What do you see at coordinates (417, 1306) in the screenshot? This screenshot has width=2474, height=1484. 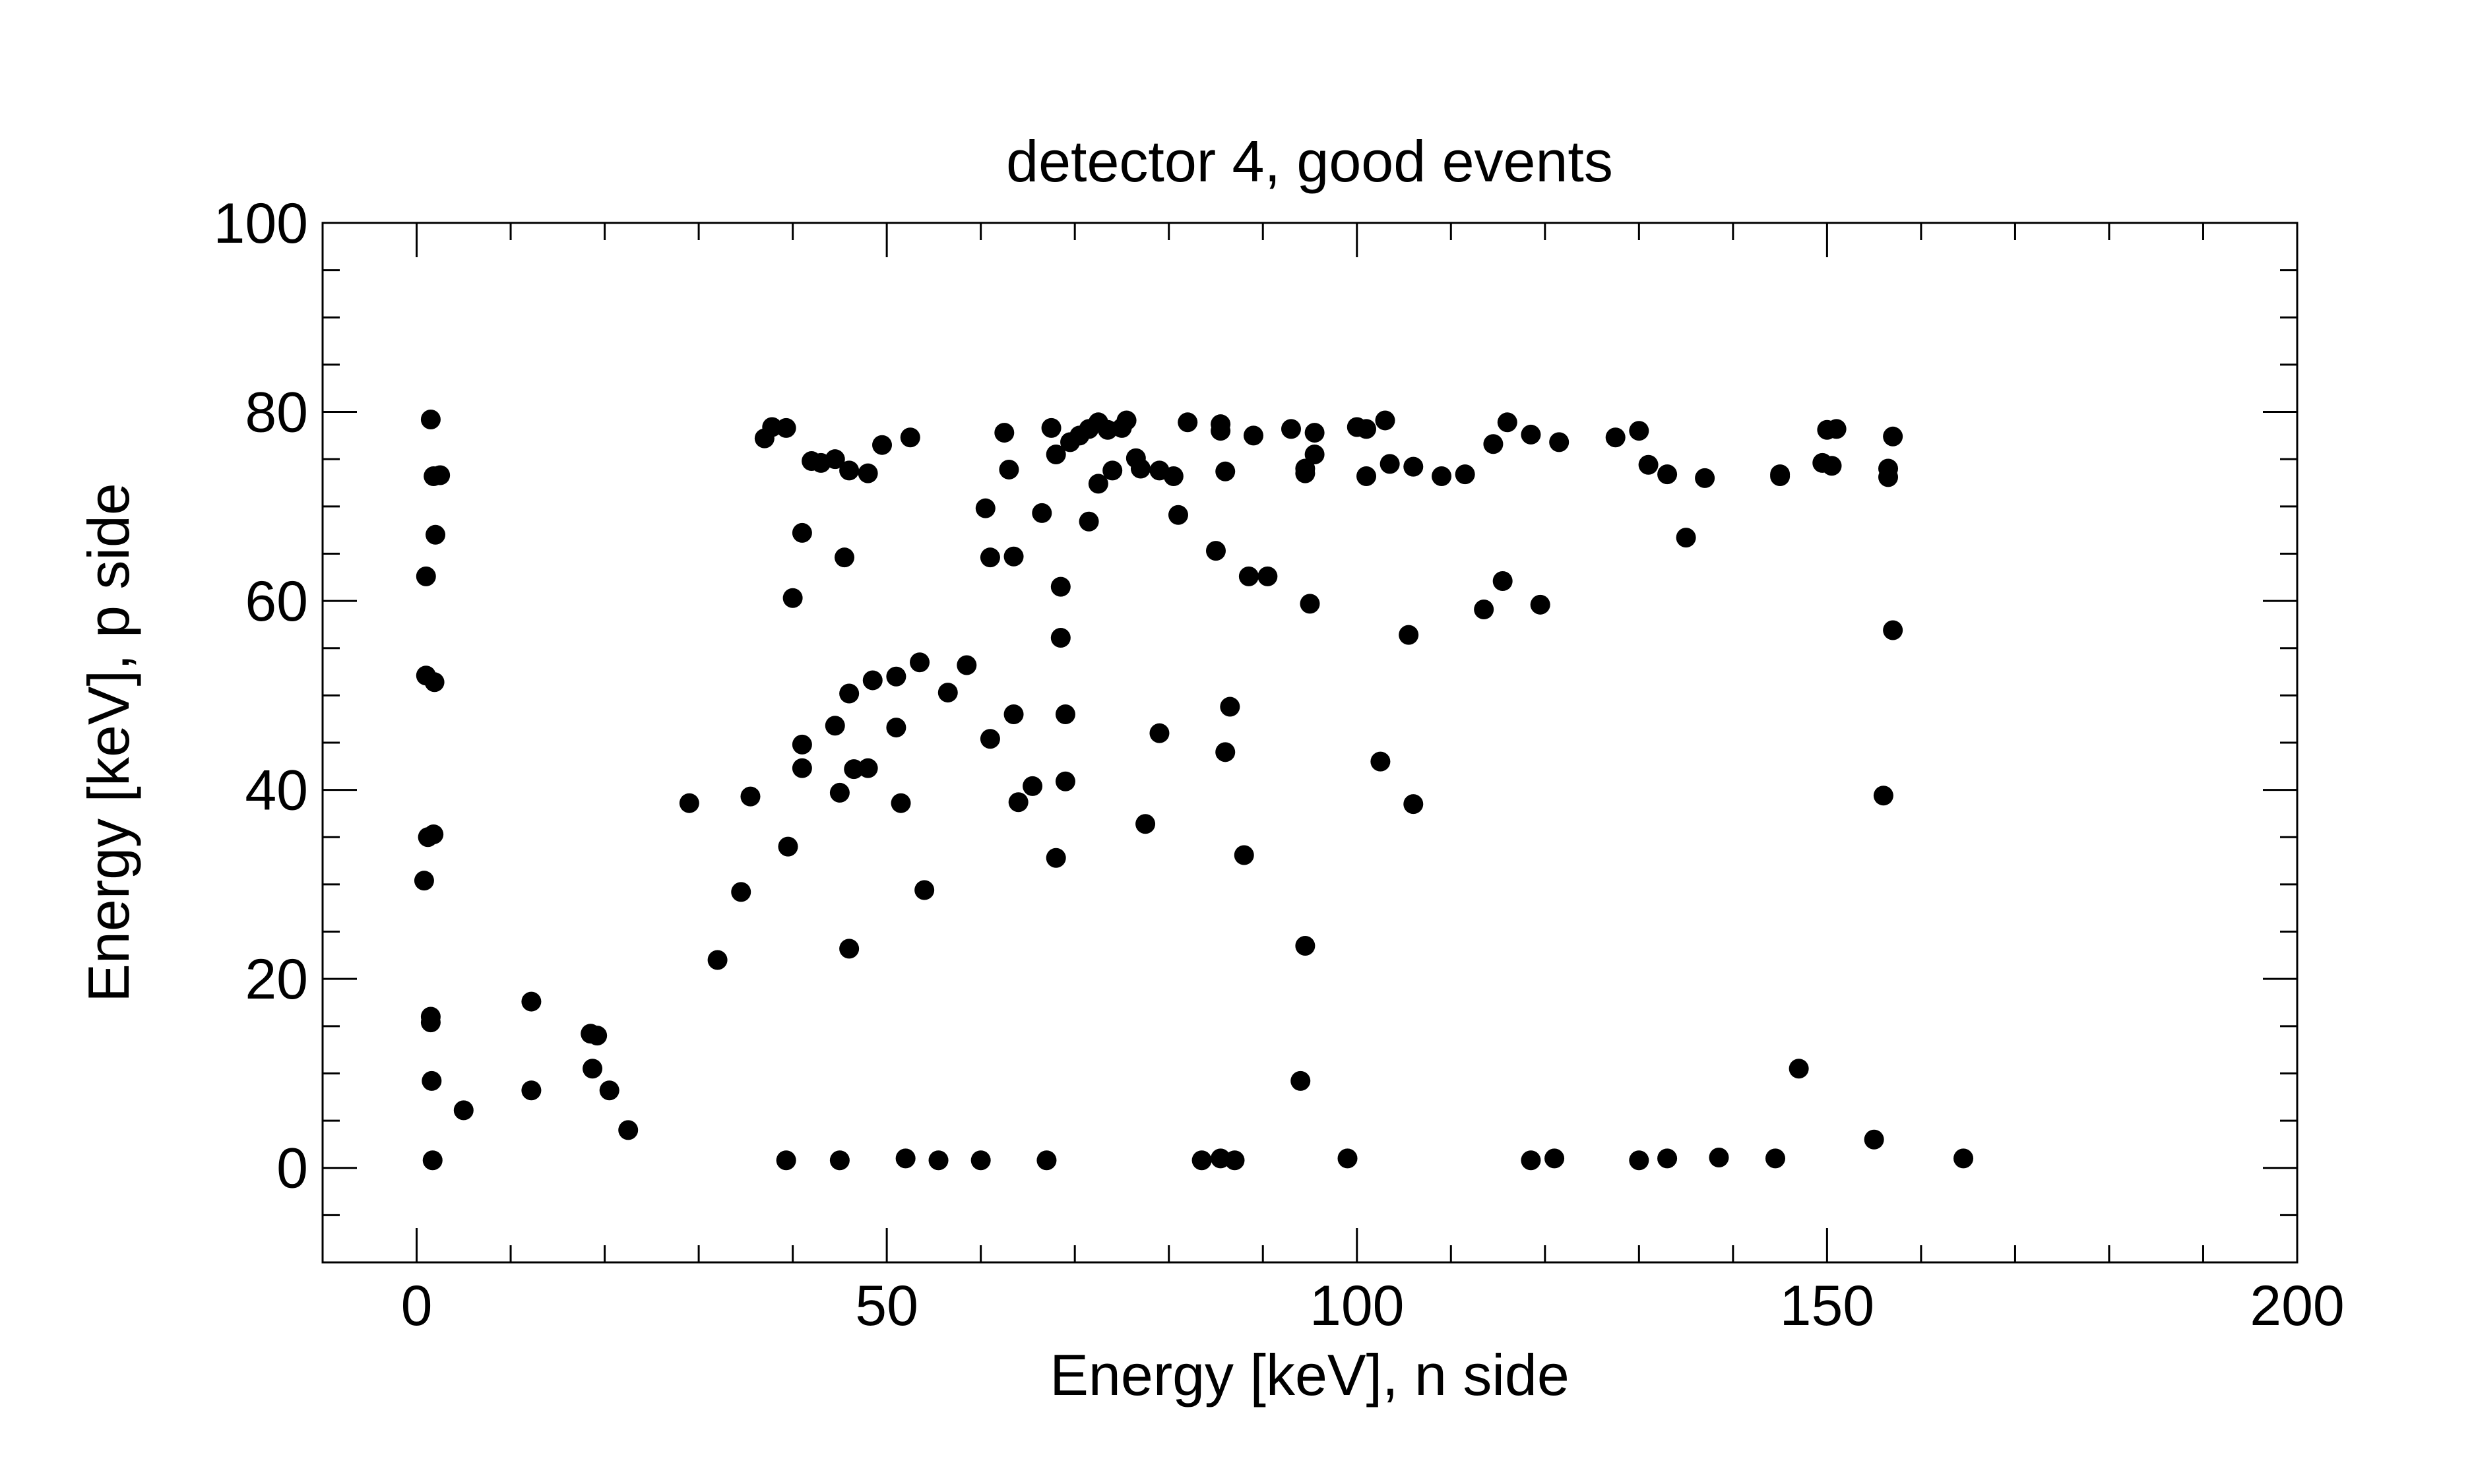 I see `x-tick-label: 0` at bounding box center [417, 1306].